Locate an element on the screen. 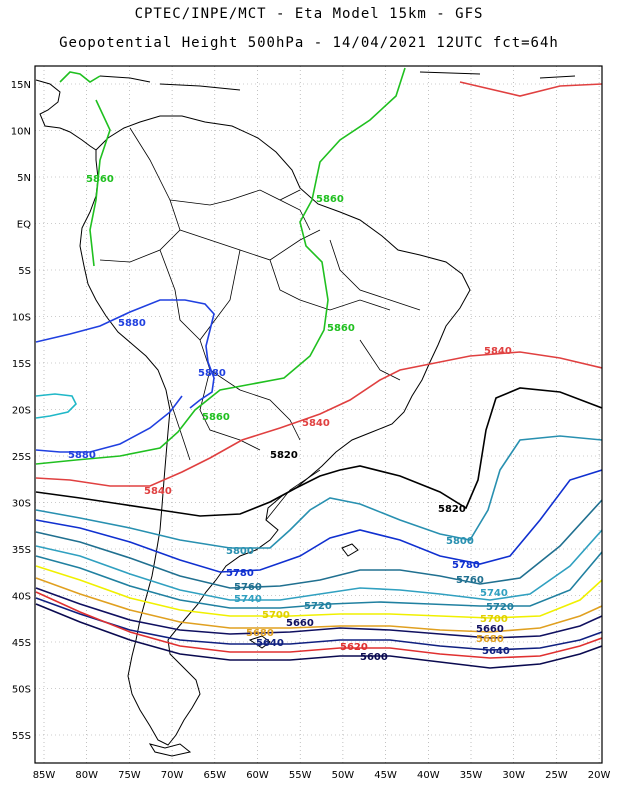  contour-5880-west is located at coordinates (125, 354).